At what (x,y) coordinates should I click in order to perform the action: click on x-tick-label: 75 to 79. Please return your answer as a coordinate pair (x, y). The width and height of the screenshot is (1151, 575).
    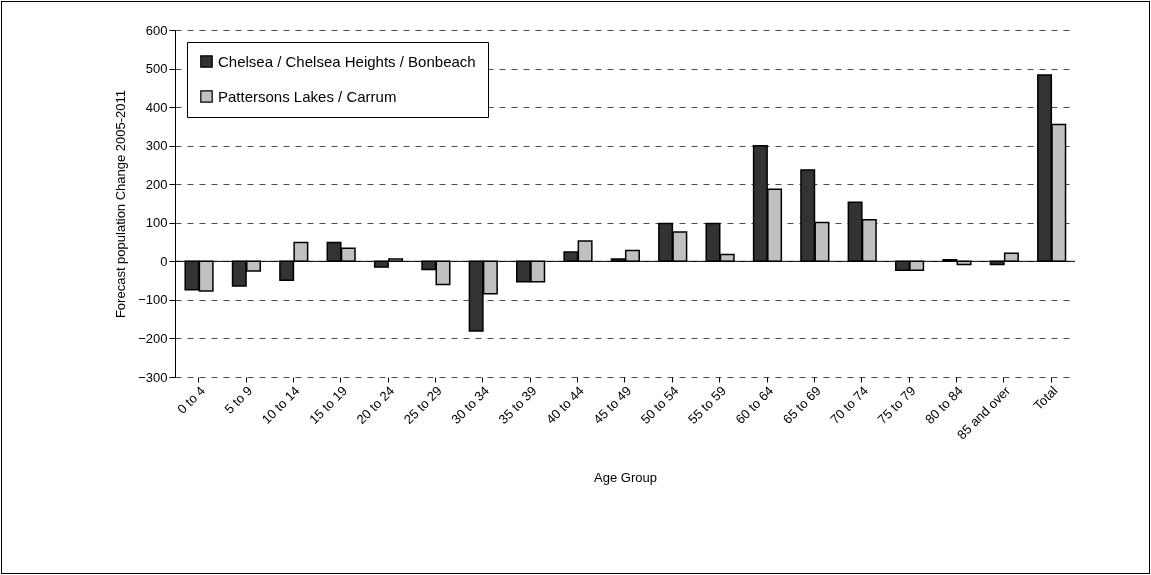
    Looking at the image, I should click on (896, 405).